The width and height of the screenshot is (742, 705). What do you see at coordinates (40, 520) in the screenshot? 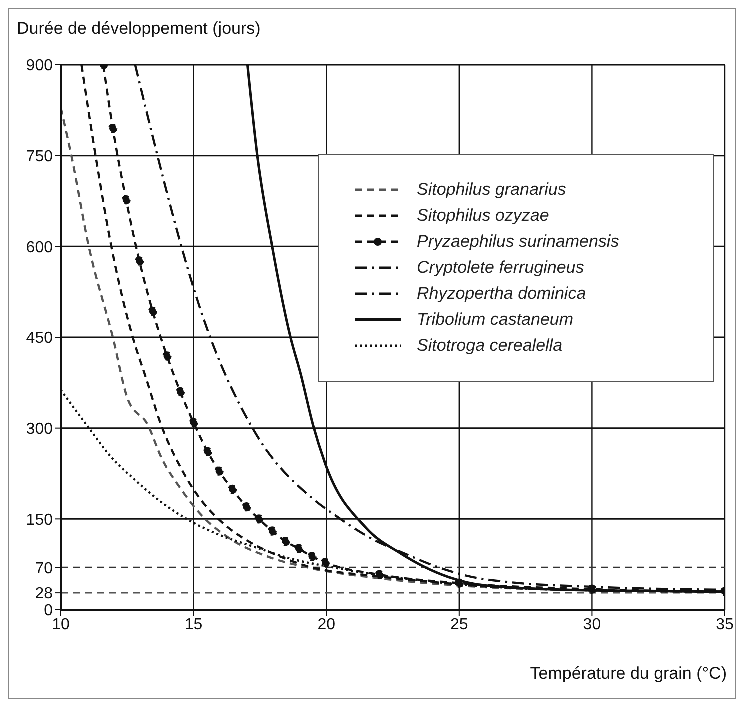
I see `y-tick-label: 150` at bounding box center [40, 520].